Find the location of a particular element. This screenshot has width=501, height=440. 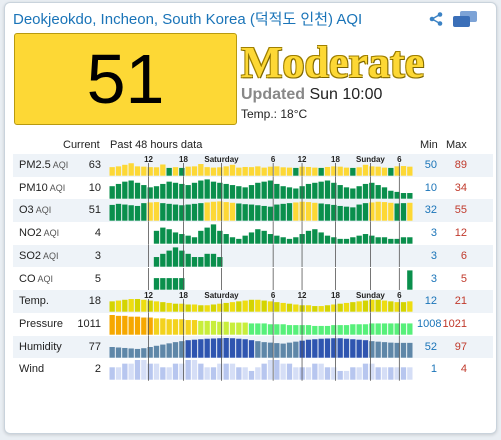

row-label: Temp. is located at coordinates (34, 301).